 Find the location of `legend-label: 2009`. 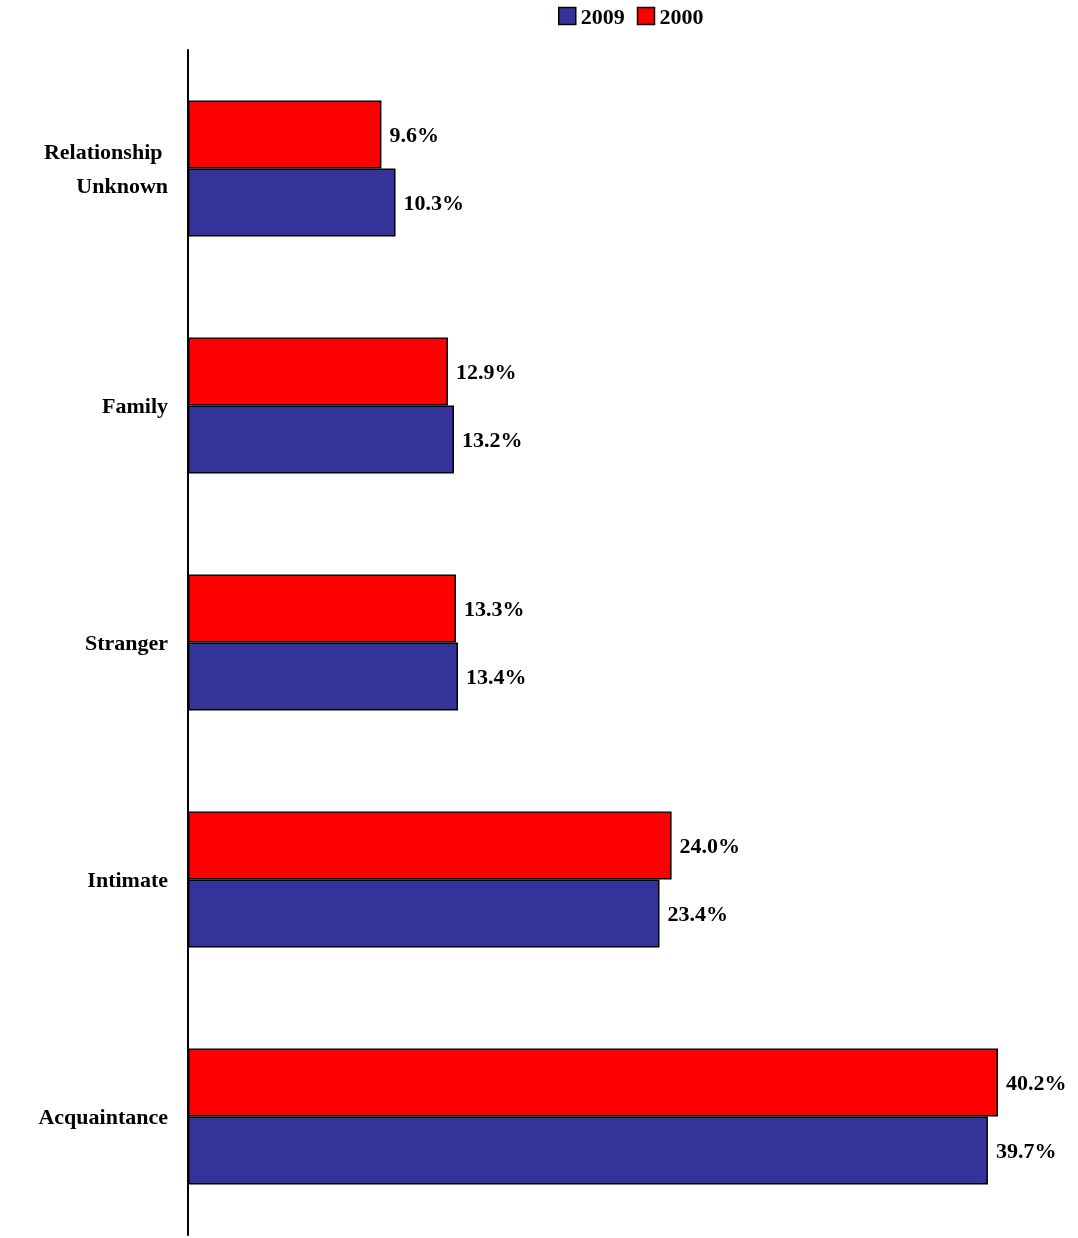

legend-label: 2009 is located at coordinates (602, 16).